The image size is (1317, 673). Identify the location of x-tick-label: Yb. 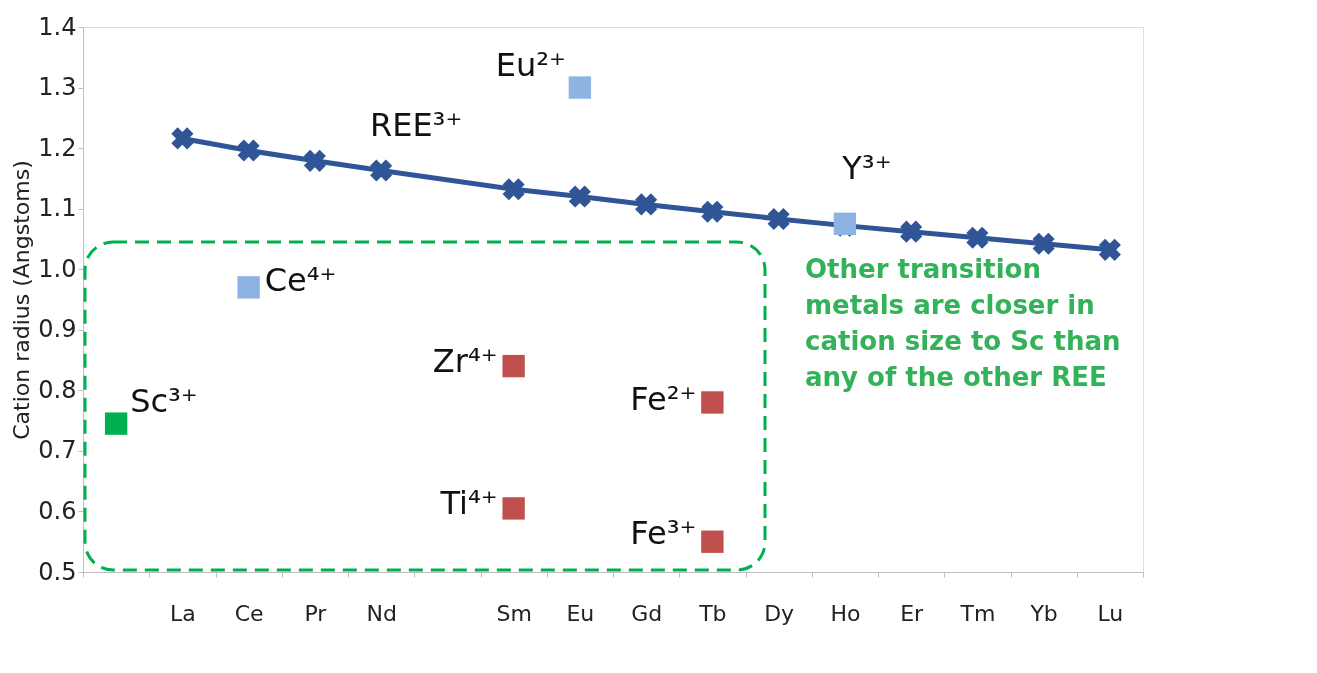
(1043, 613).